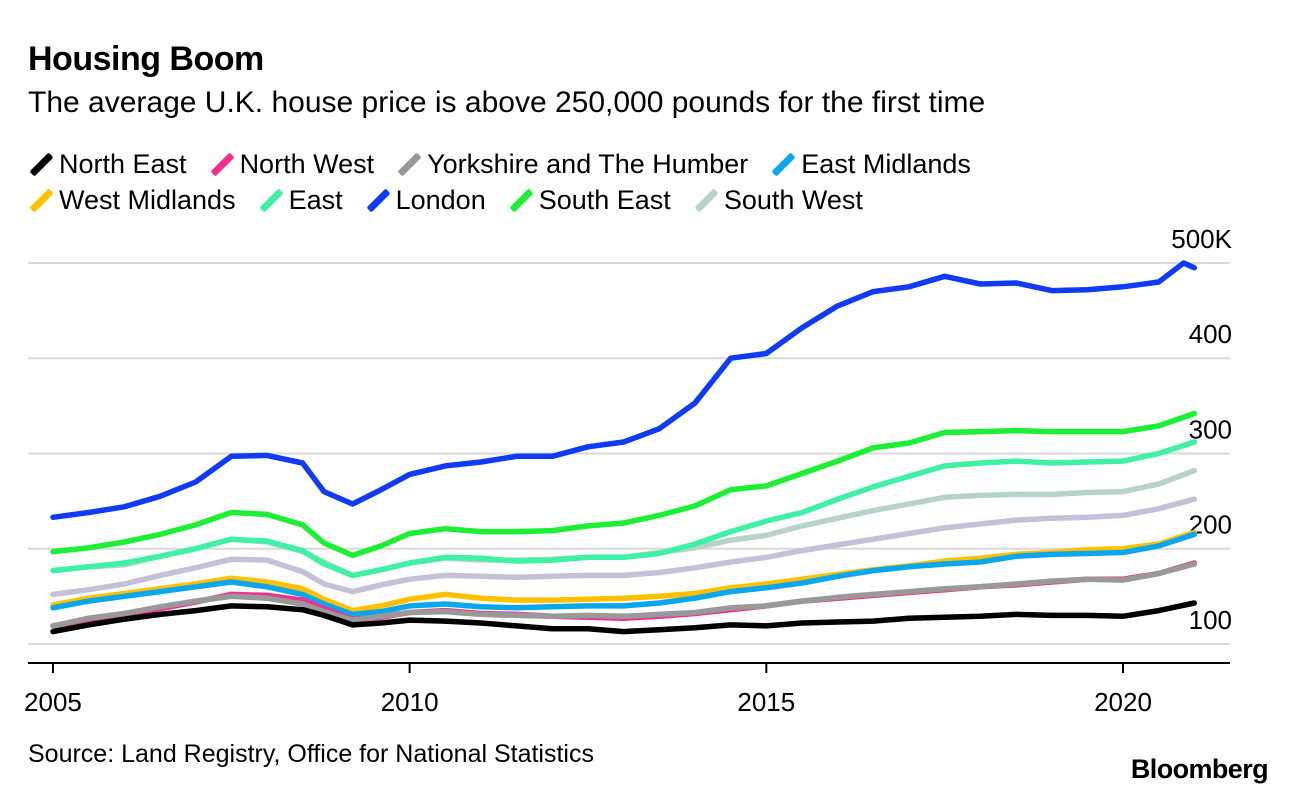  Describe the element at coordinates (604, 200) in the screenshot. I see `legend-label: South East` at that location.